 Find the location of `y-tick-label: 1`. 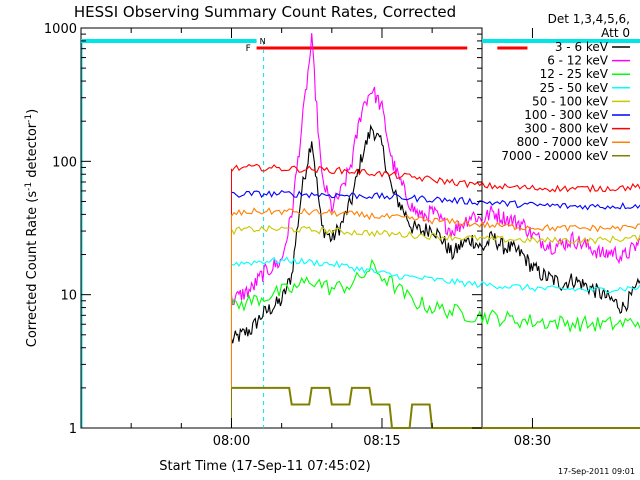

y-tick-label: 1 is located at coordinates (73, 429).